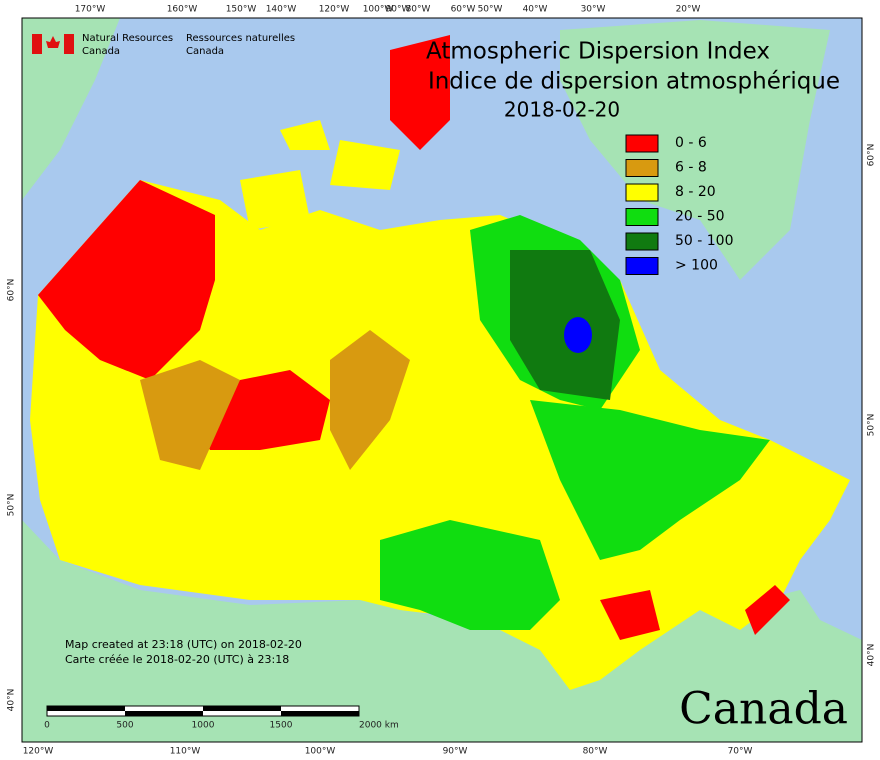 The image size is (880, 760). What do you see at coordinates (740, 752) in the screenshot?
I see `longitude-label: 70°W` at bounding box center [740, 752].